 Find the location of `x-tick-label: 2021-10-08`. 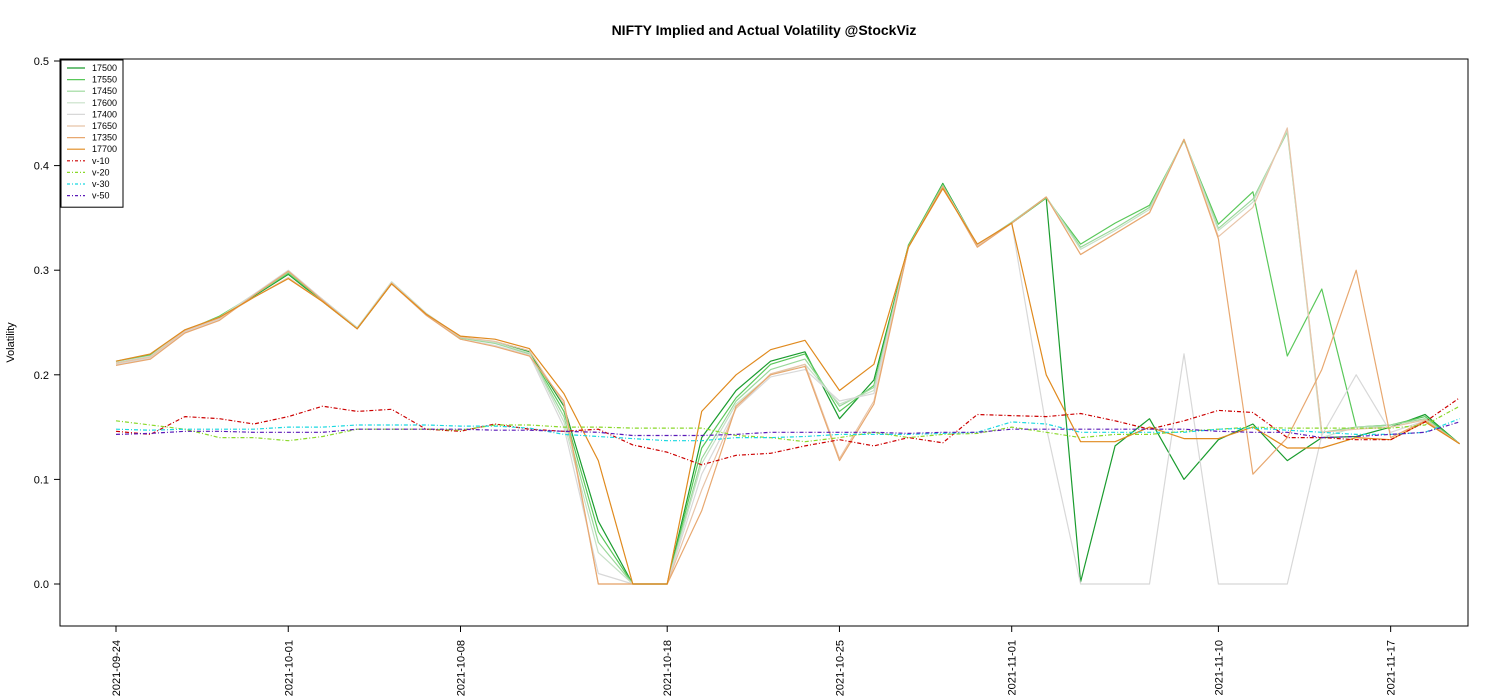

x-tick-label: 2021-10-08 is located at coordinates (462, 668).